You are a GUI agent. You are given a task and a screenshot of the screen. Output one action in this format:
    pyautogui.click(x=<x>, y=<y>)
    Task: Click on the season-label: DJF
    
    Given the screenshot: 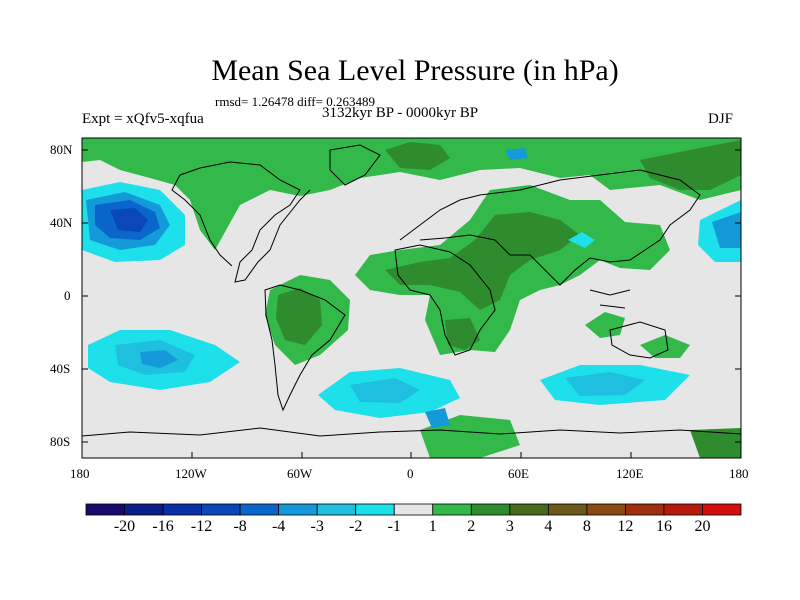 What is the action you would take?
    pyautogui.click(x=721, y=119)
    